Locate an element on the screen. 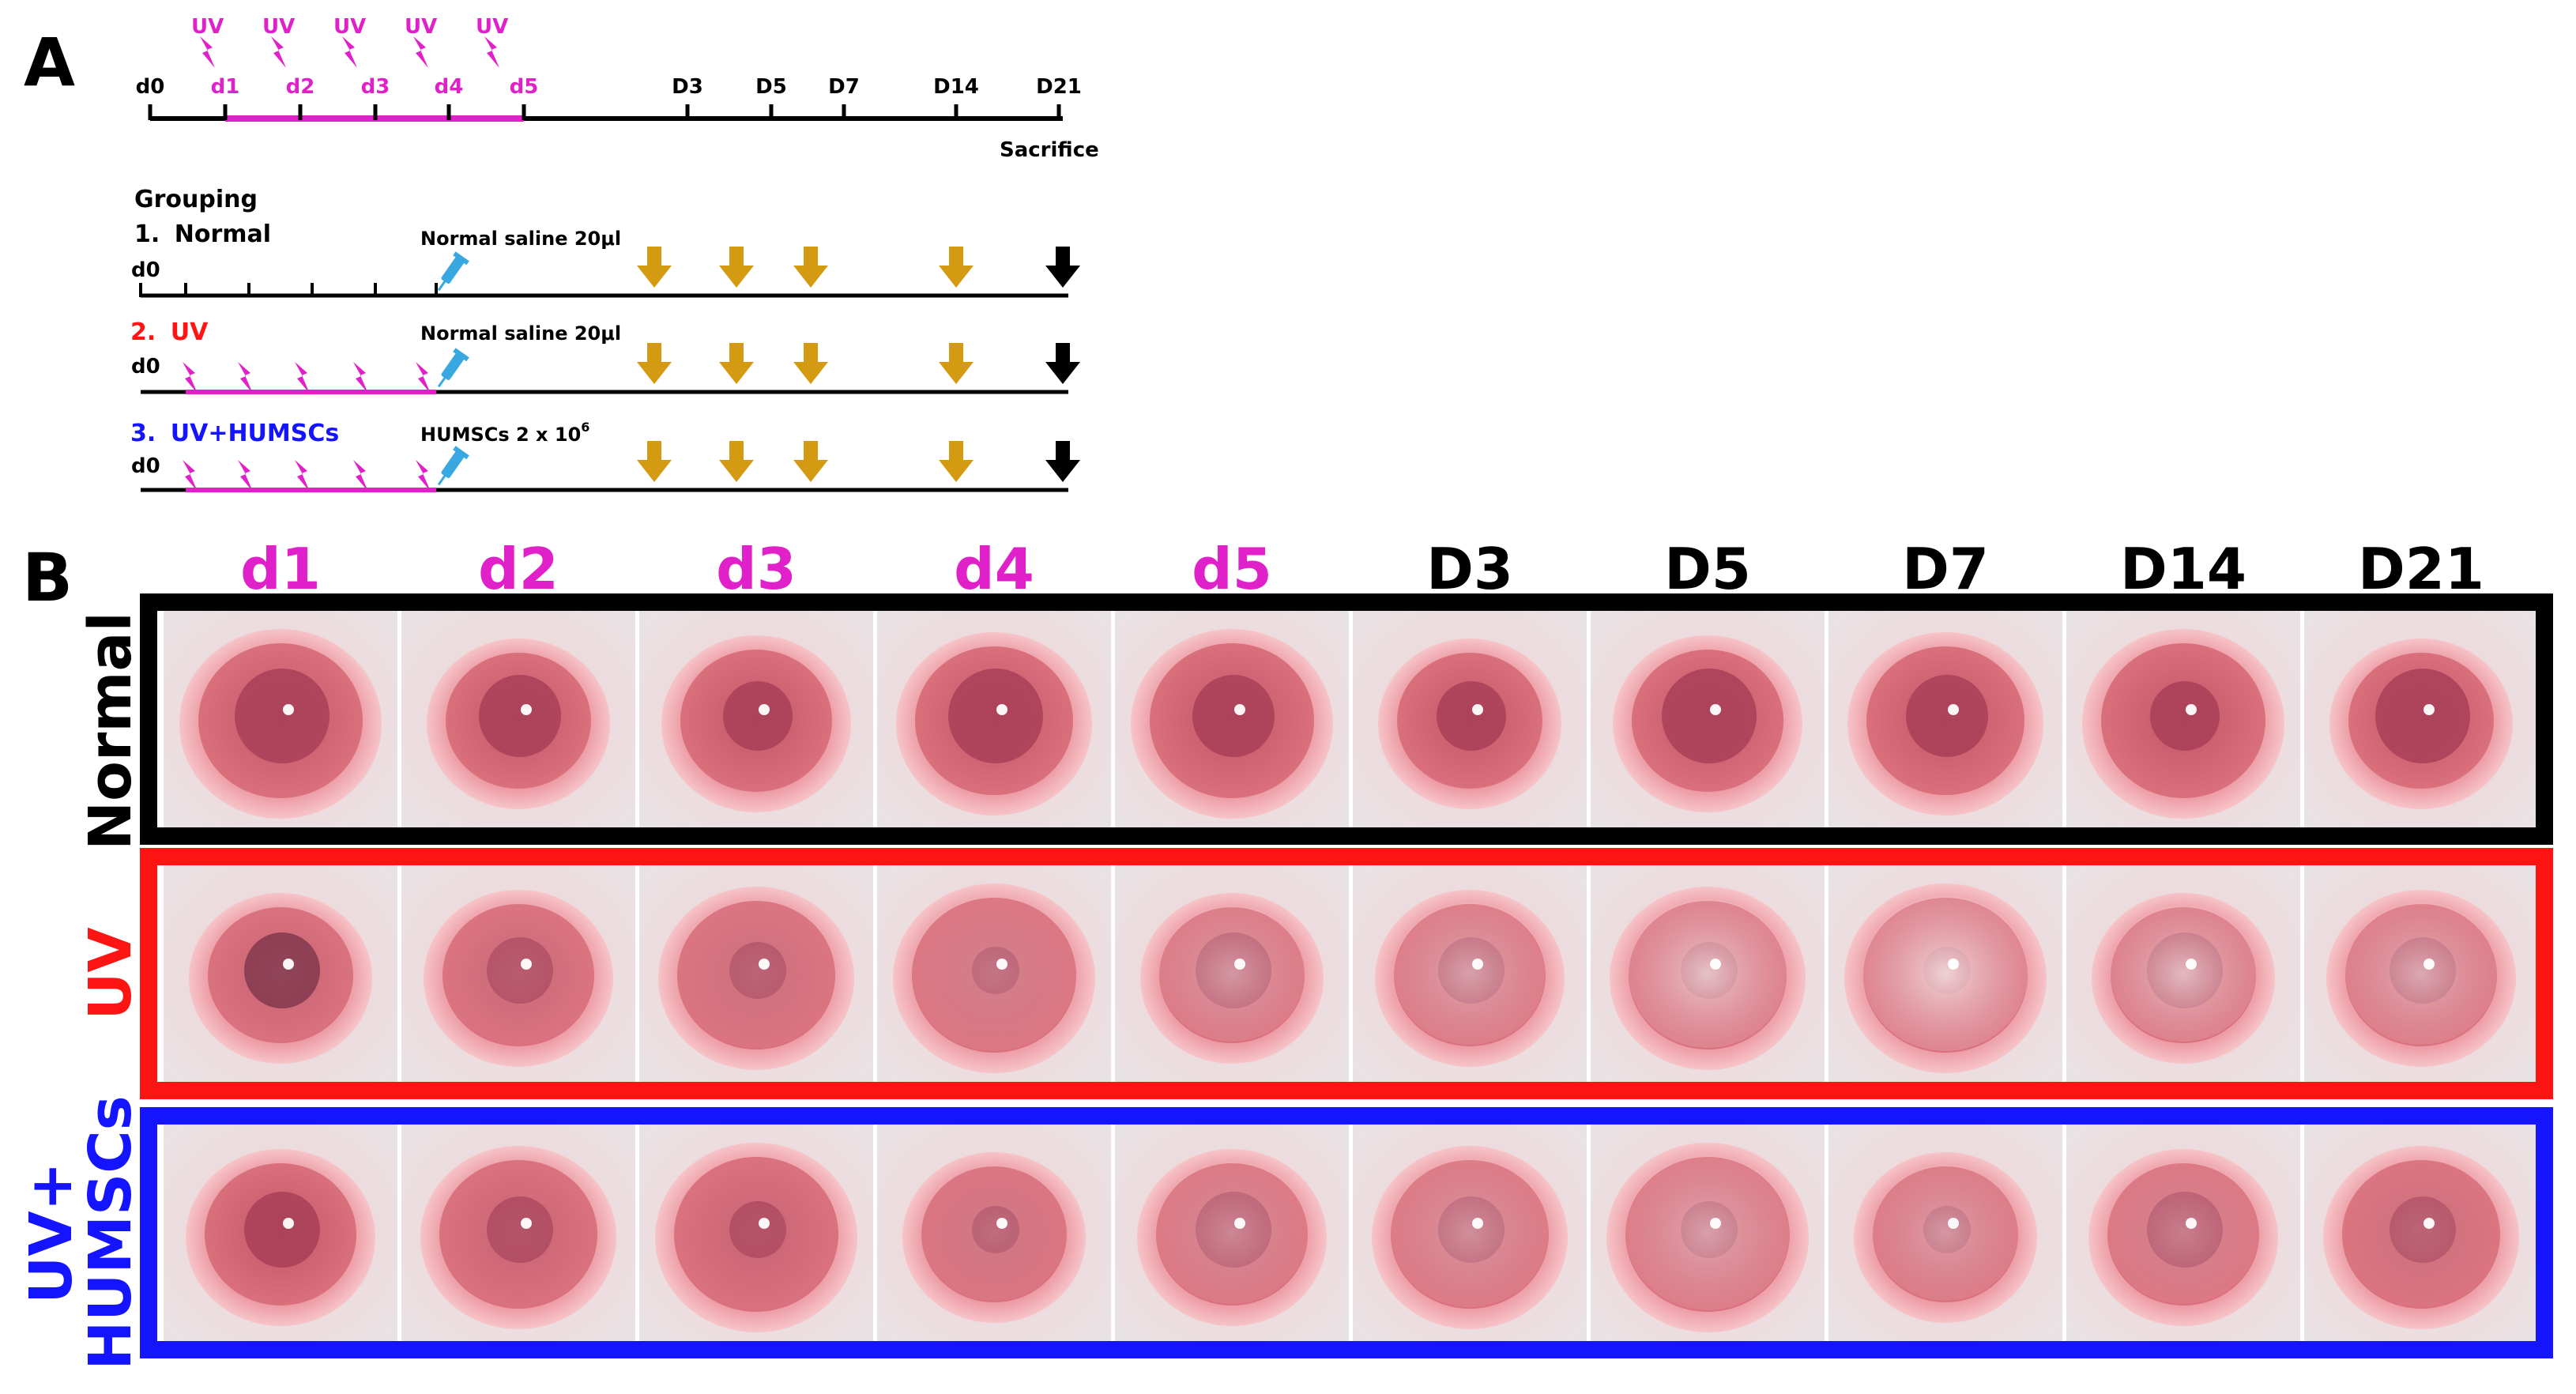 The height and width of the screenshot is (1394, 2576). day-label: d2 is located at coordinates (300, 87).